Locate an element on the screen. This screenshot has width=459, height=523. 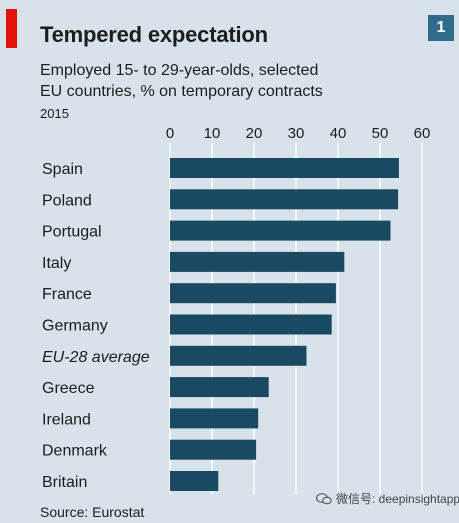
category-label: Denmark is located at coordinates (75, 451).